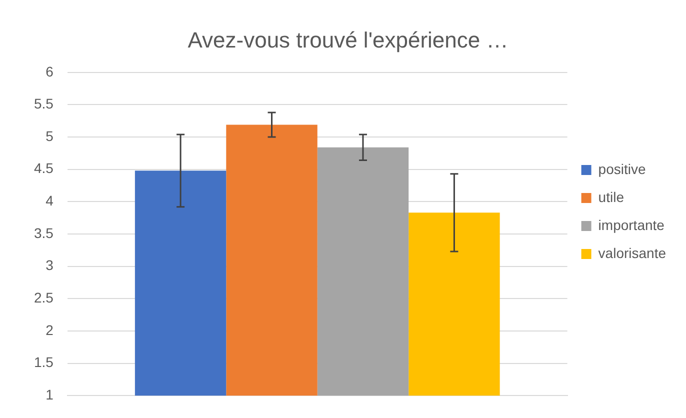 This screenshot has height=418, width=686. I want to click on legend-label: valorisante, so click(632, 252).